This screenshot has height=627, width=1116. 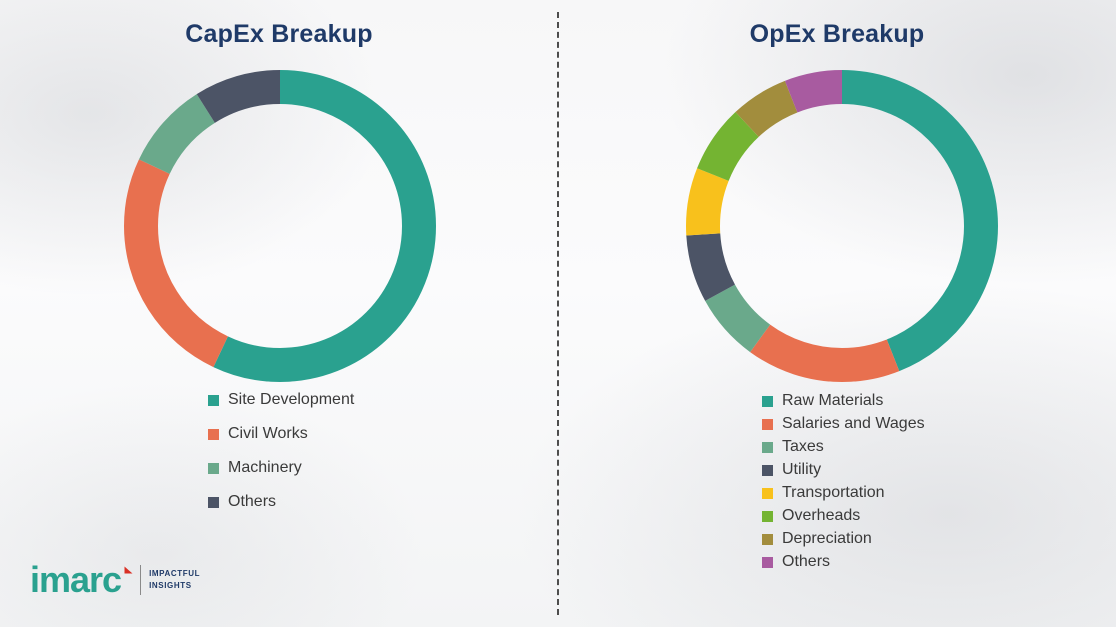 I want to click on logo-divider-bar, so click(x=141, y=580).